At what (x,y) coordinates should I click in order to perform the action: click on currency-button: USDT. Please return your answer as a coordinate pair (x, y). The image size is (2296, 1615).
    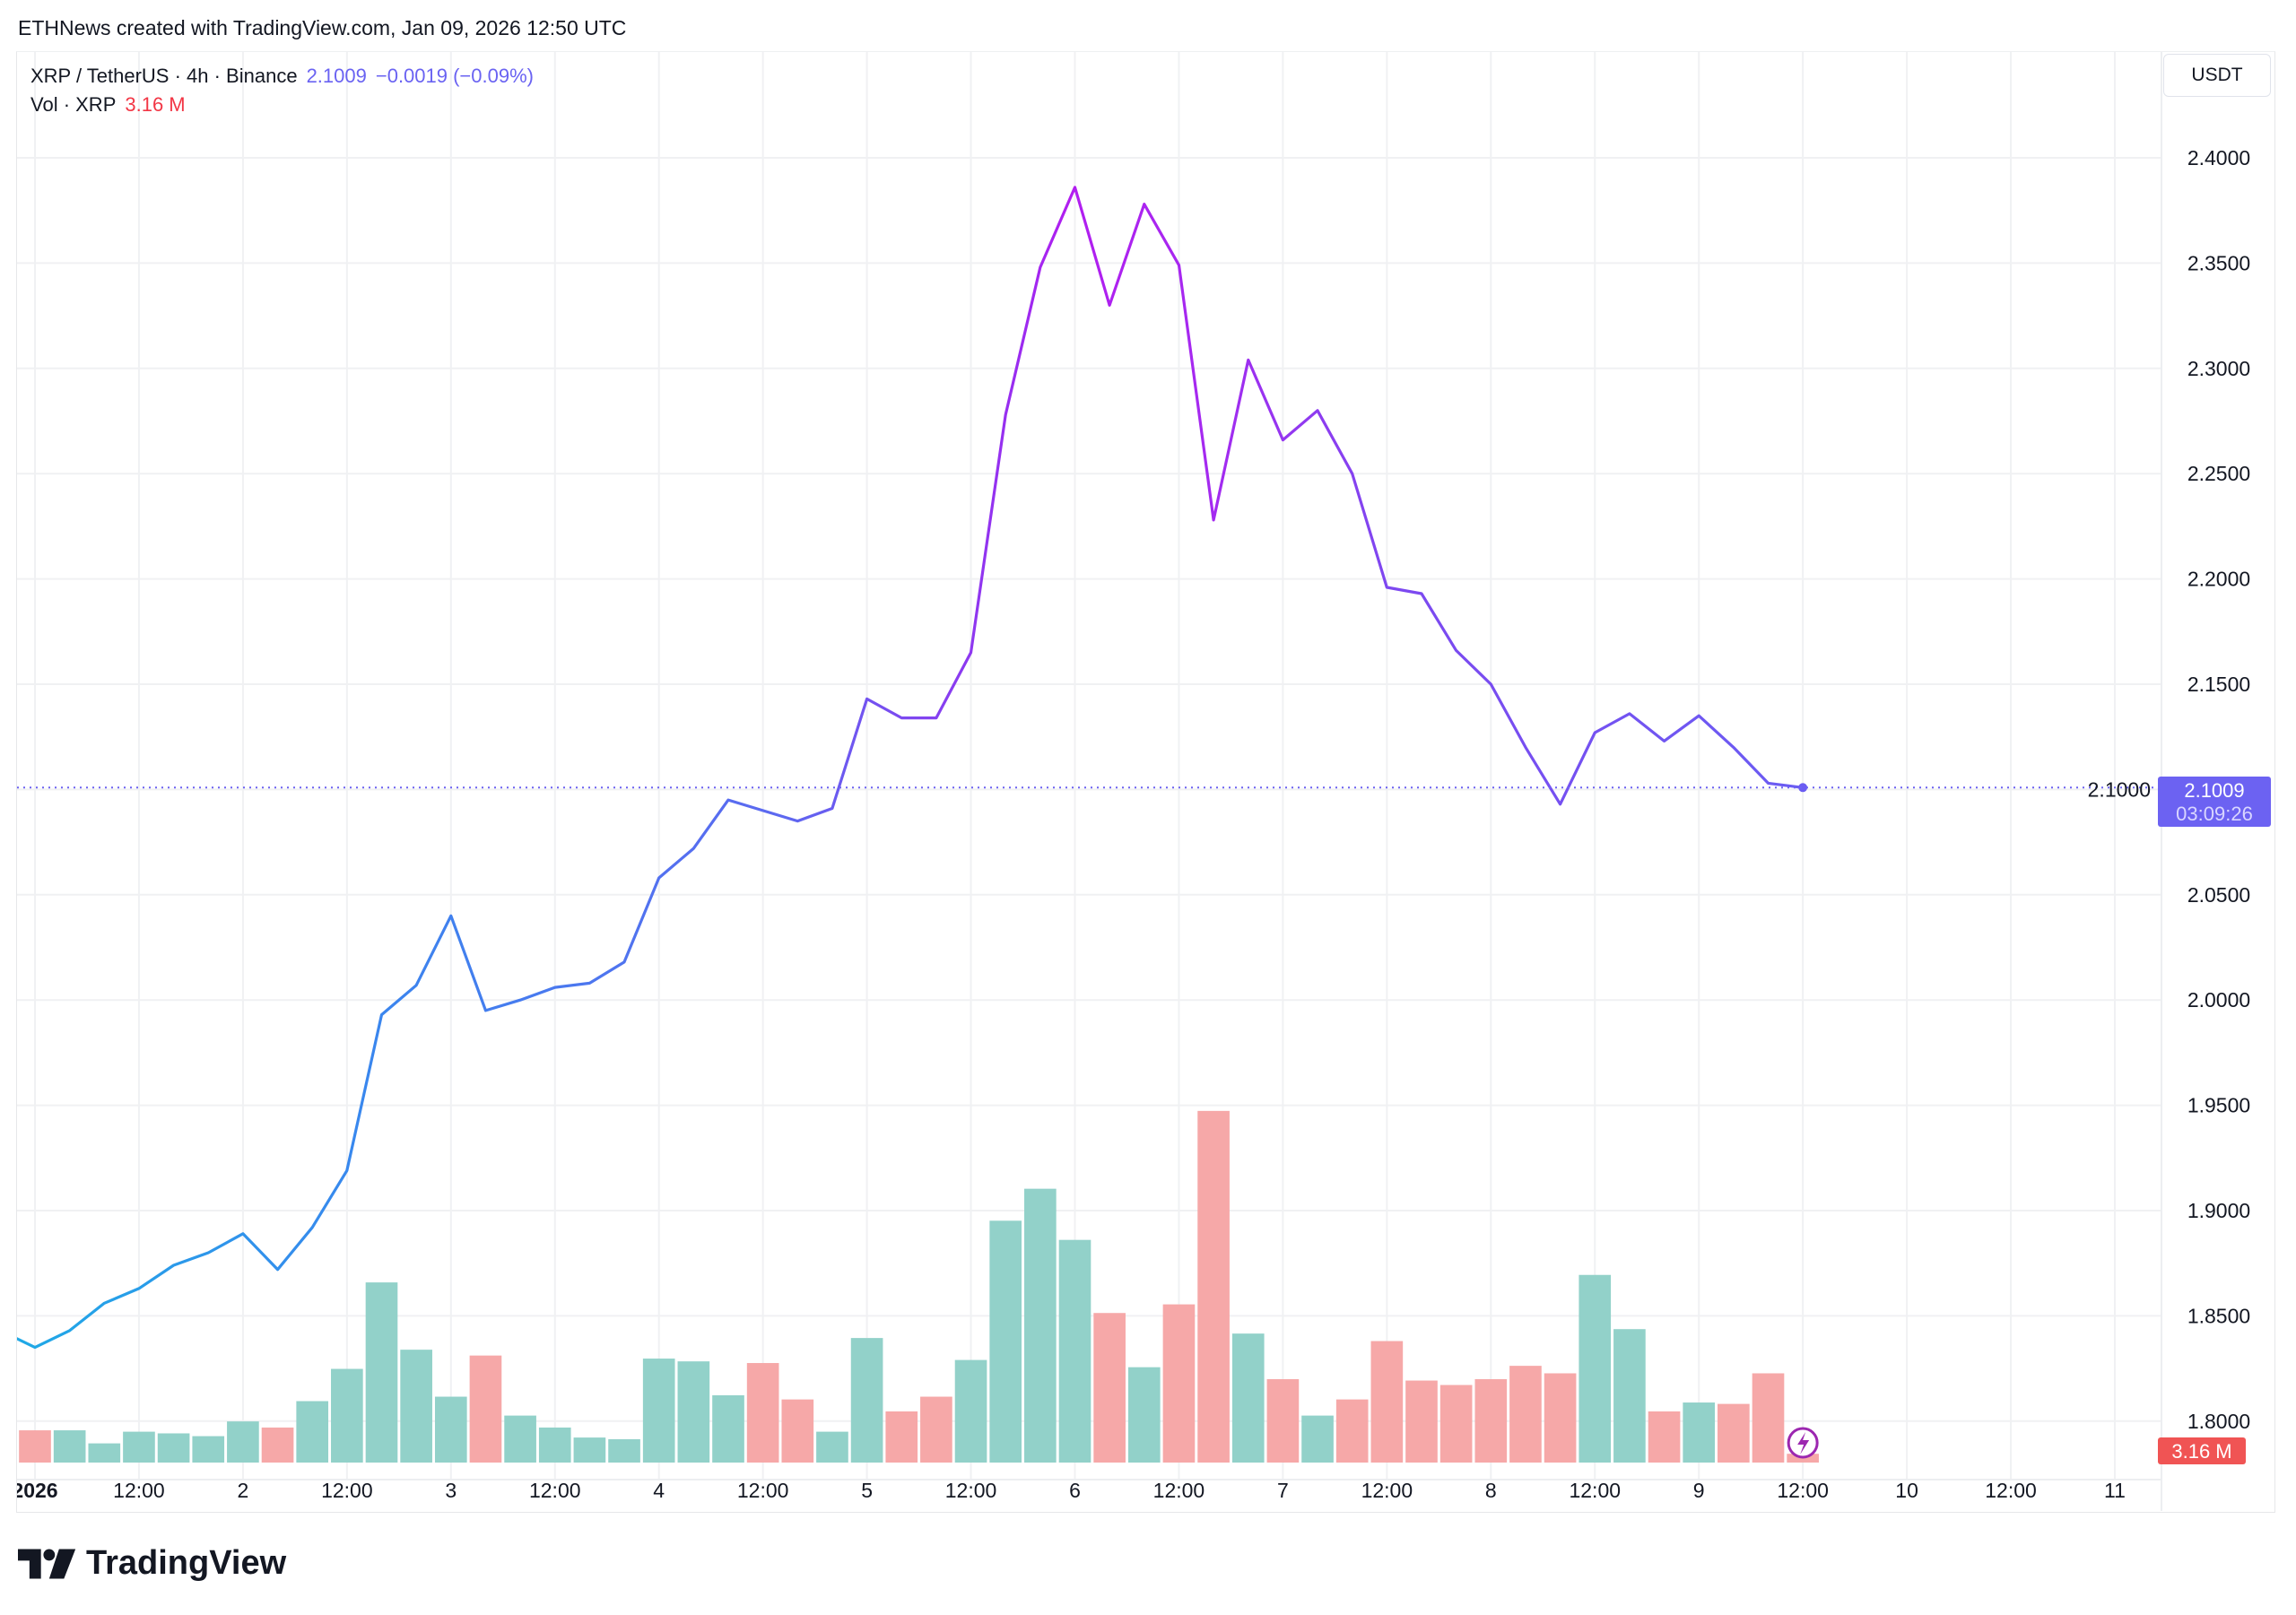
    Looking at the image, I should click on (2217, 75).